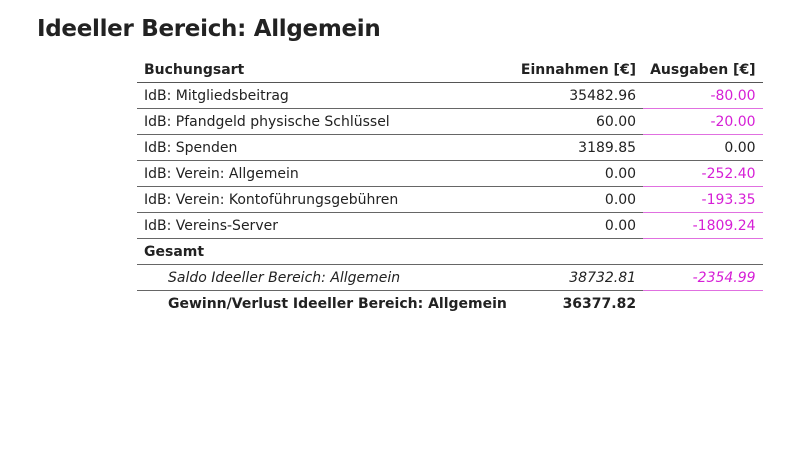 The width and height of the screenshot is (800, 450). I want to click on column-header: Einnahmen [€], so click(578, 70).